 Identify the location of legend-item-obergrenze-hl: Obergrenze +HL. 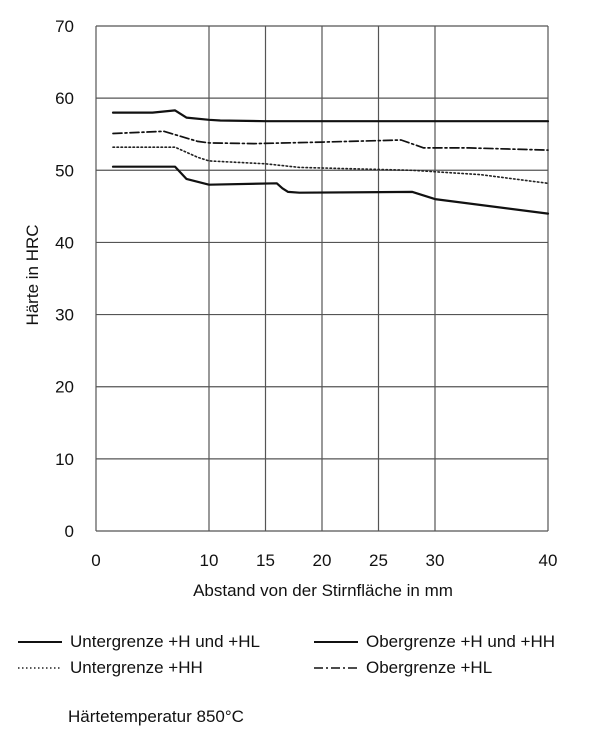
(403, 668).